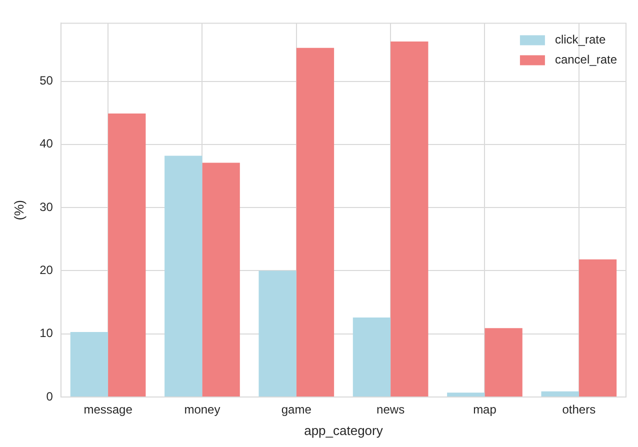  What do you see at coordinates (50, 396) in the screenshot?
I see `y-tick-label: 0` at bounding box center [50, 396].